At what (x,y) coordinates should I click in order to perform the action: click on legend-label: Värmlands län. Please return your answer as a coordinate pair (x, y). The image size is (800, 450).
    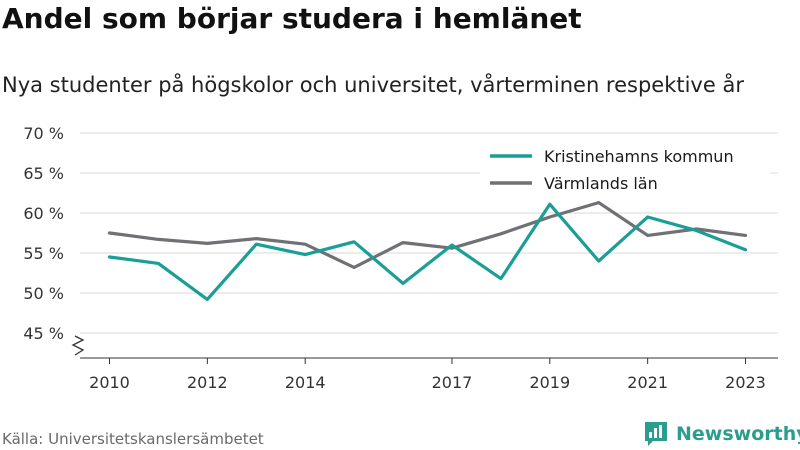
    Looking at the image, I should click on (601, 183).